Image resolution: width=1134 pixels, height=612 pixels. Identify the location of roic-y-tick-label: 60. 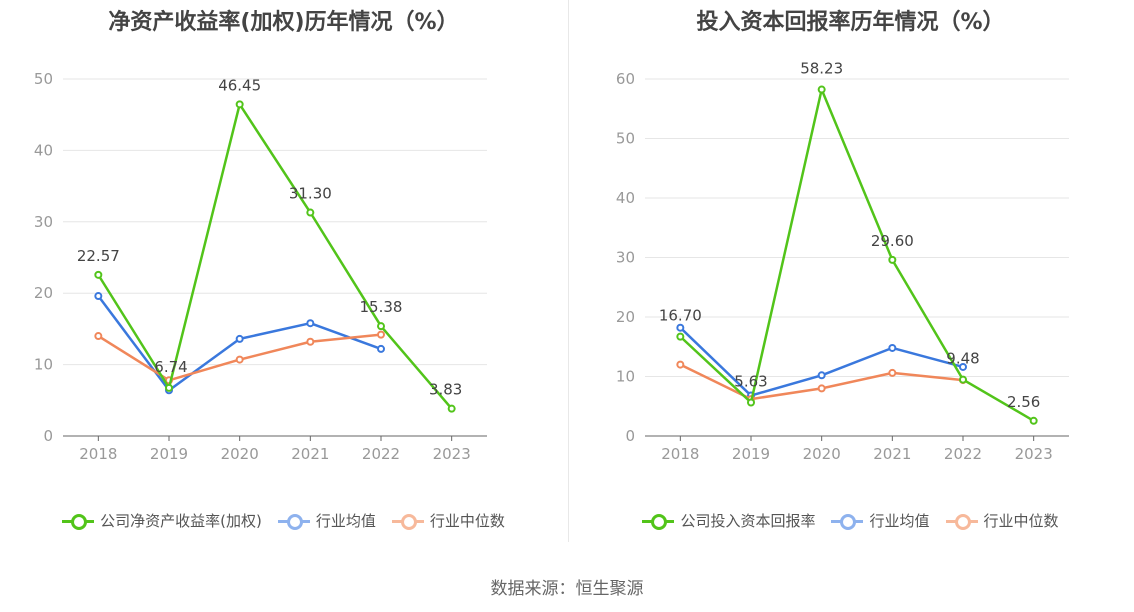
(625, 79).